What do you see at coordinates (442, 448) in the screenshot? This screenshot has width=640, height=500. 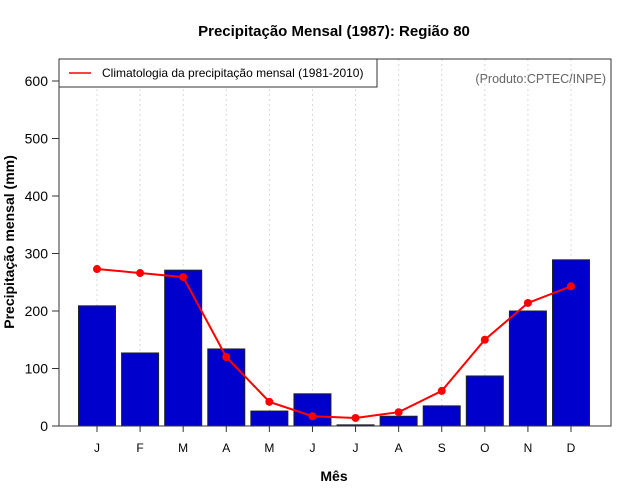 I see `x-tick-label: S` at bounding box center [442, 448].